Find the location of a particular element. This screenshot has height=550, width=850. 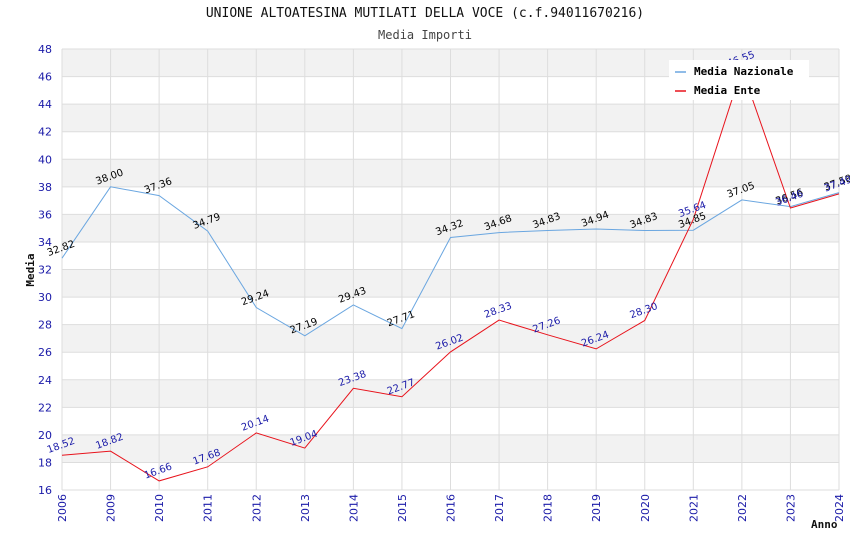

legend-label-media-nazionale: Media Nazionale is located at coordinates (744, 71).